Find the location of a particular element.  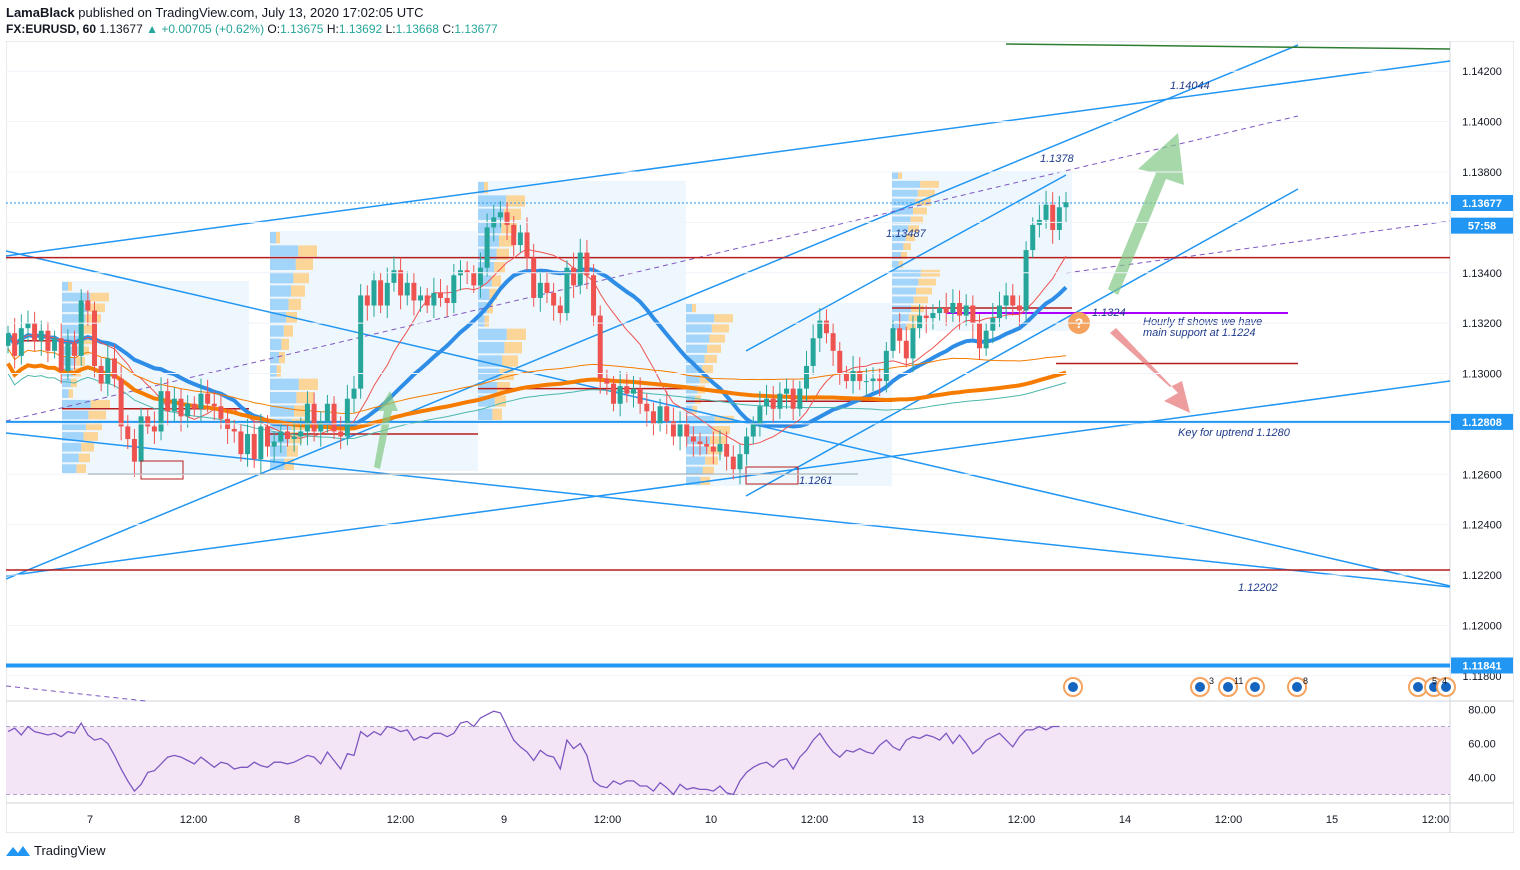

rsi-line is located at coordinates (533, 753).